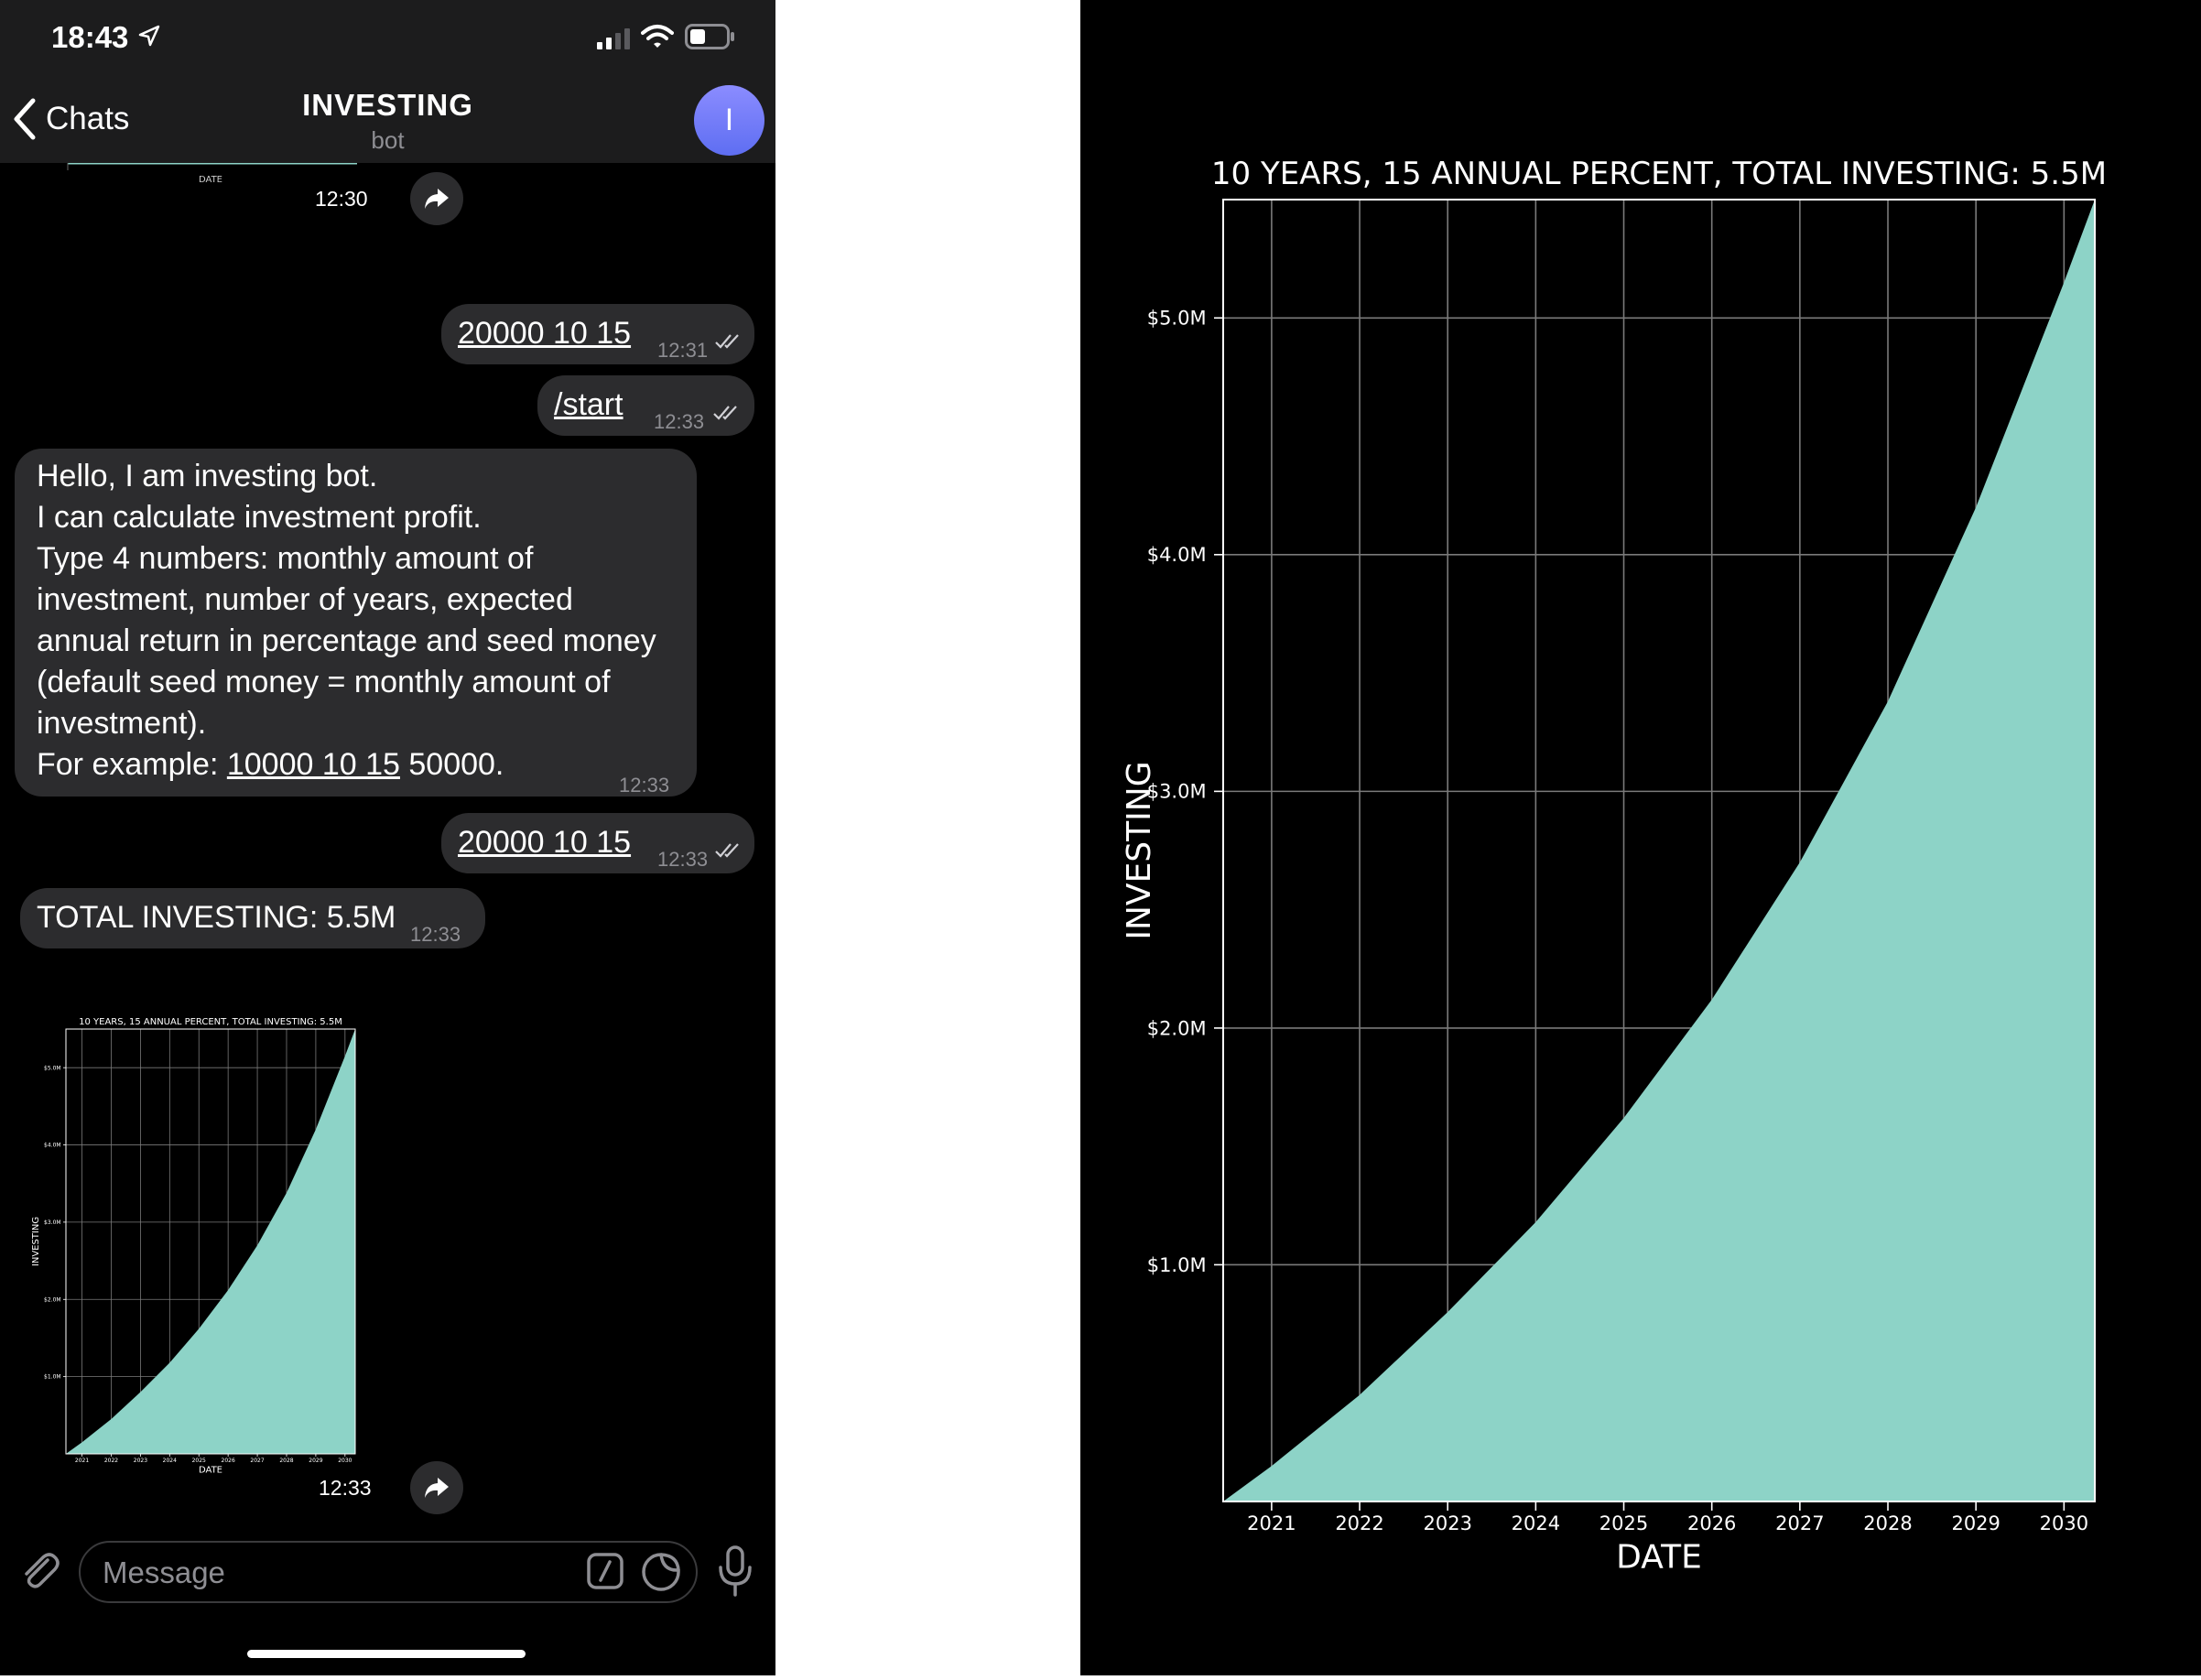 Image resolution: width=2201 pixels, height=1680 pixels. What do you see at coordinates (313, 764) in the screenshot?
I see `example-link: 10000 10 15` at bounding box center [313, 764].